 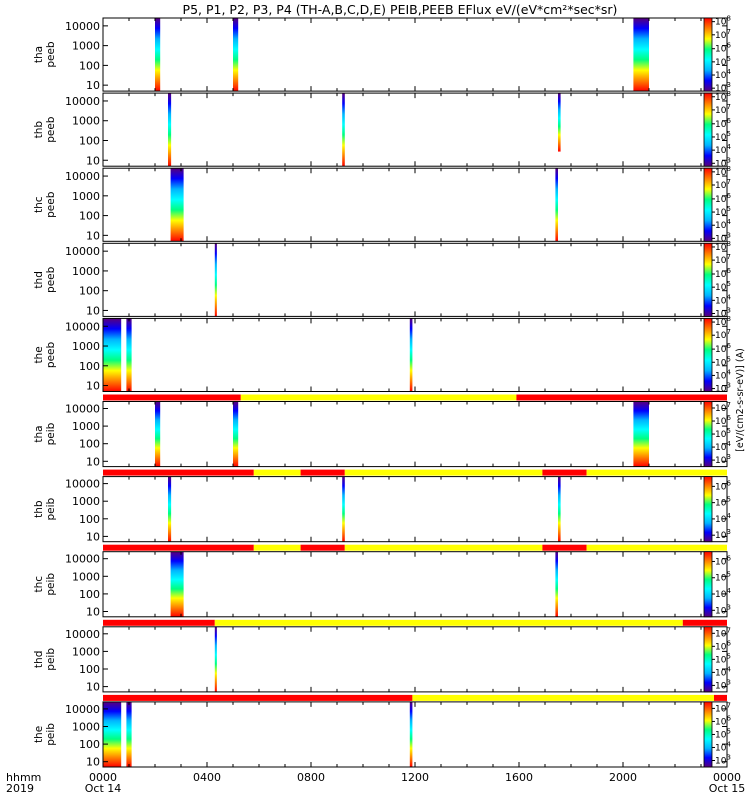 I want to click on colorbar-tick-exponent: 8, so click(x=728, y=19).